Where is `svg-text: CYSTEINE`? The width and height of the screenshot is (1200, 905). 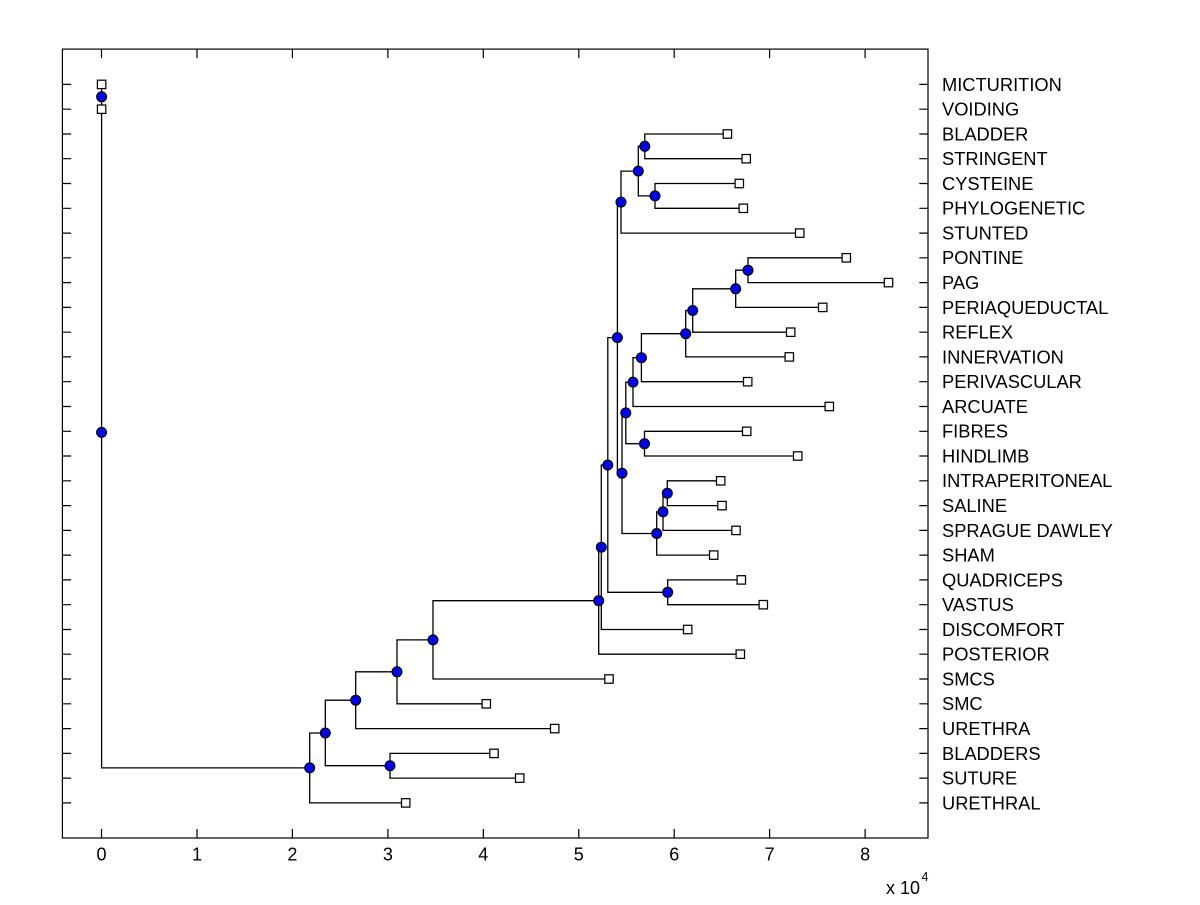
svg-text: CYSTEINE is located at coordinates (987, 183).